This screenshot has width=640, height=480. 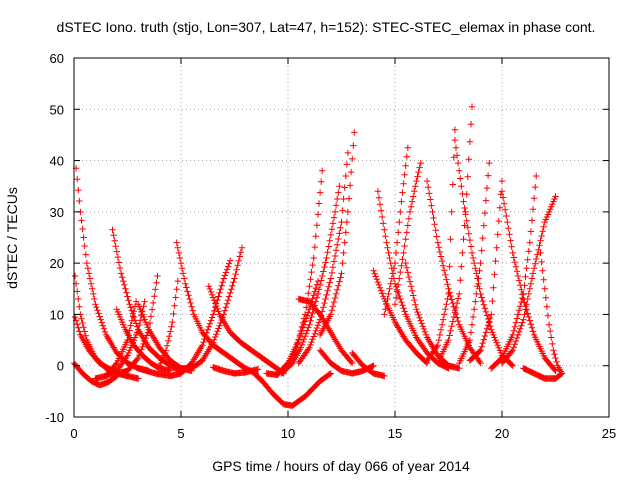 I want to click on y-tick-label: -10, so click(x=54, y=417).